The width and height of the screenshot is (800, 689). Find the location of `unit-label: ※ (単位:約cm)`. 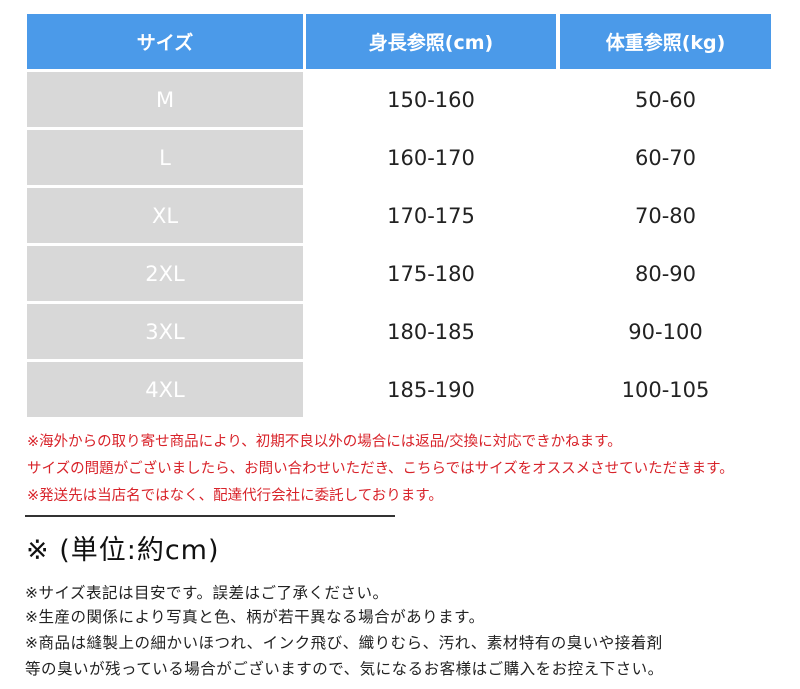

unit-label: ※ (単位:約cm) is located at coordinates (123, 550).